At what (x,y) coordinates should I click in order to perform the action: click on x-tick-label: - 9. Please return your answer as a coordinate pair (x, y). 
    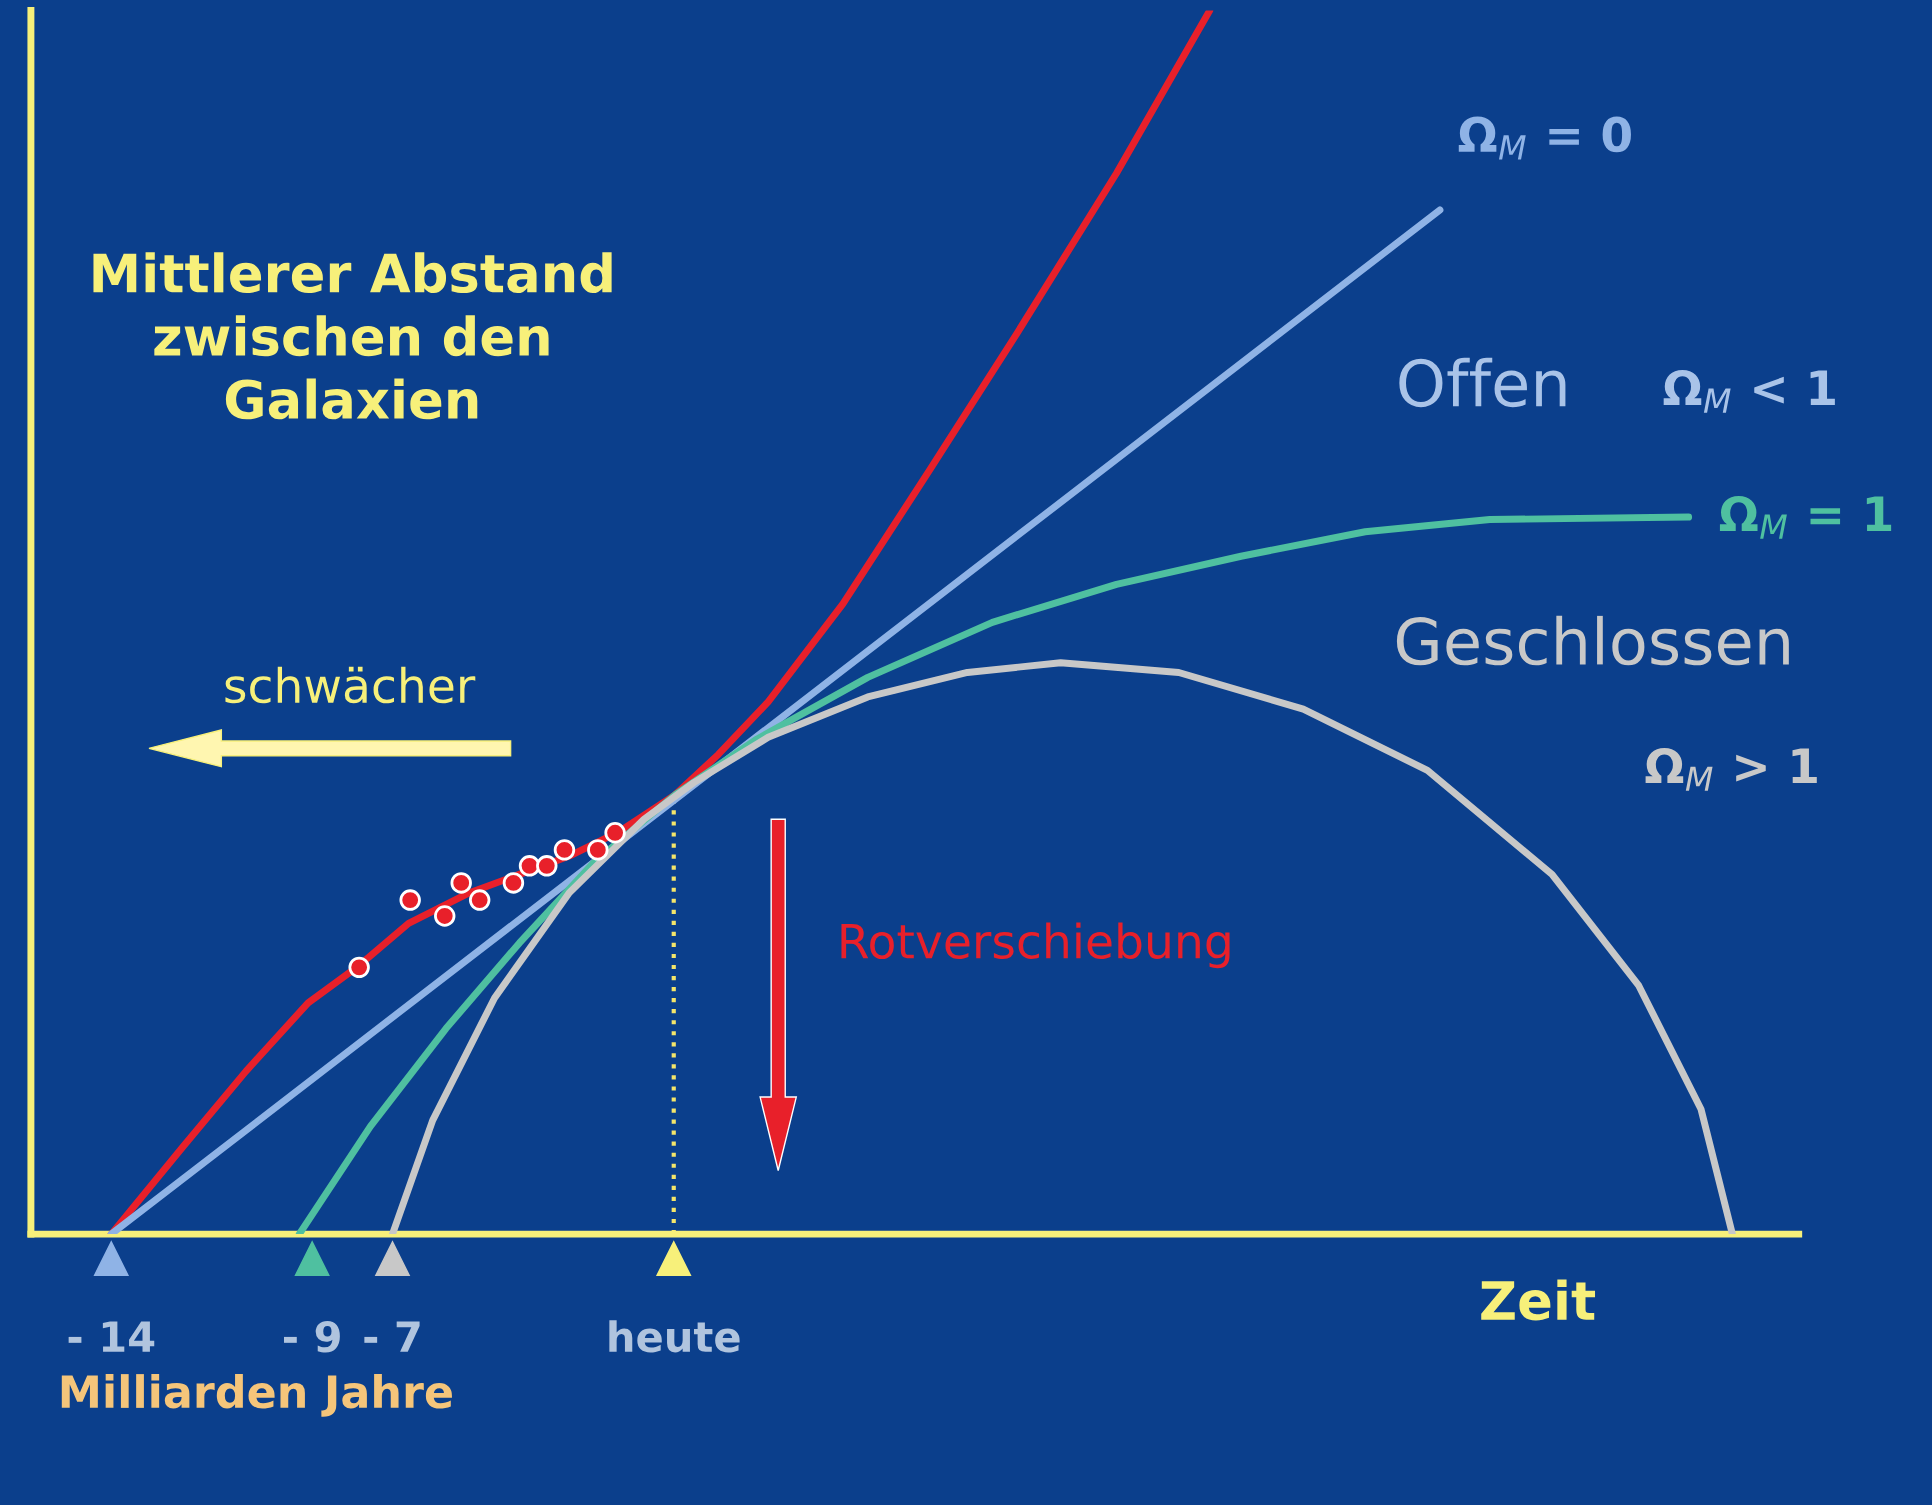
    Looking at the image, I should click on (312, 1336).